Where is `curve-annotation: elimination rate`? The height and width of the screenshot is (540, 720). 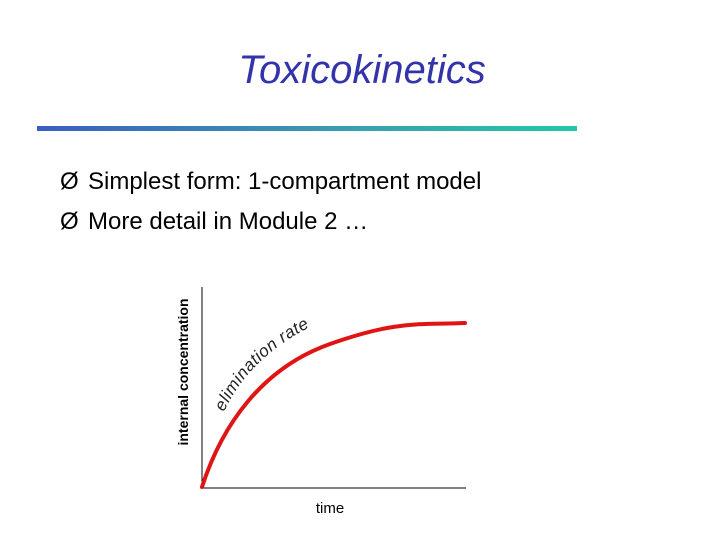 curve-annotation: elimination rate is located at coordinates (261, 364).